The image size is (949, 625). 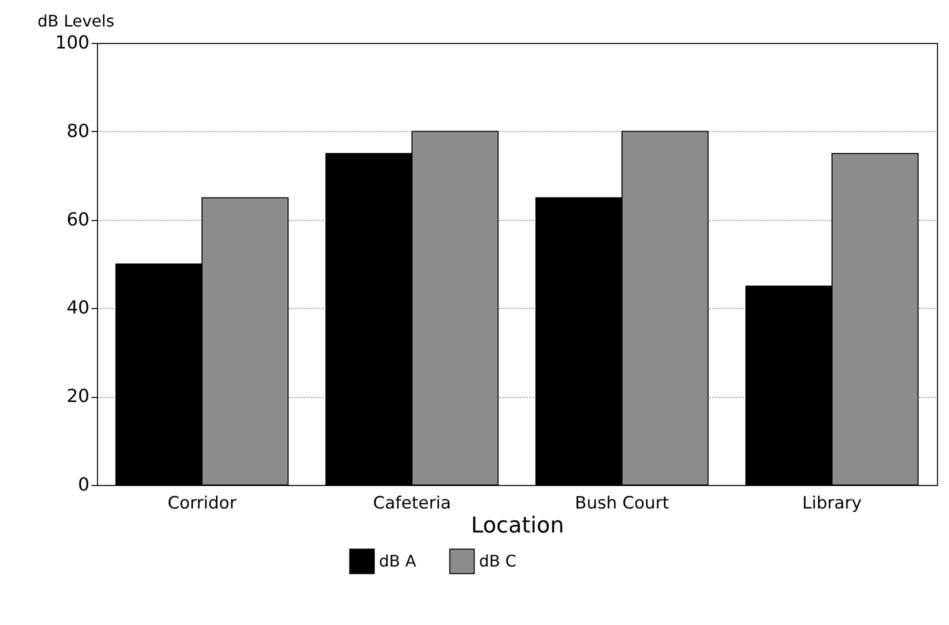 What do you see at coordinates (72, 43) in the screenshot?
I see `y-tick-label: 100` at bounding box center [72, 43].